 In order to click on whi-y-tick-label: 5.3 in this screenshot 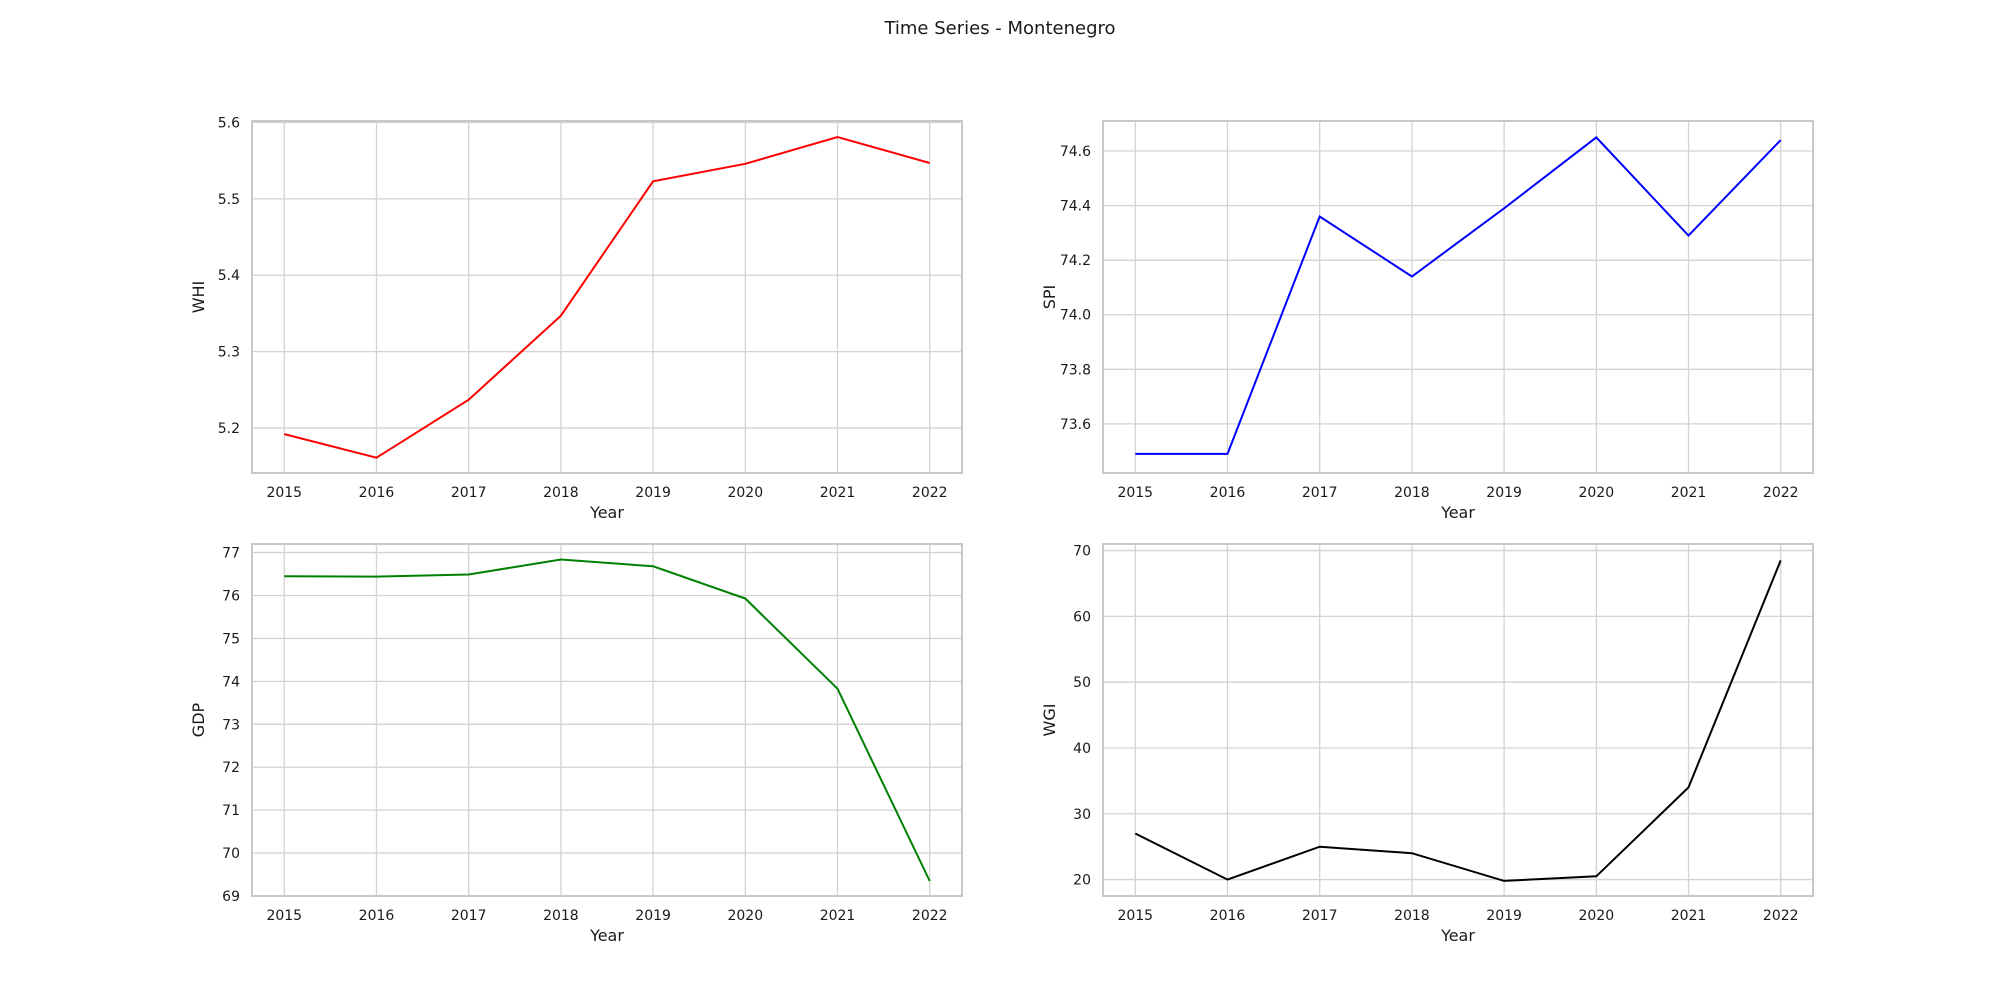, I will do `click(229, 353)`.